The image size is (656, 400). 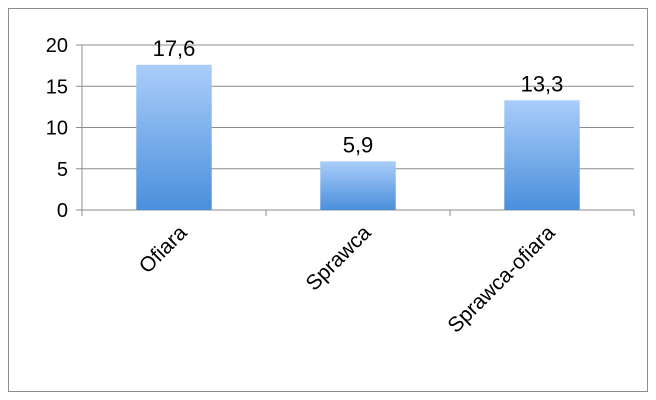 What do you see at coordinates (57, 46) in the screenshot?
I see `y-tick-label: 20` at bounding box center [57, 46].